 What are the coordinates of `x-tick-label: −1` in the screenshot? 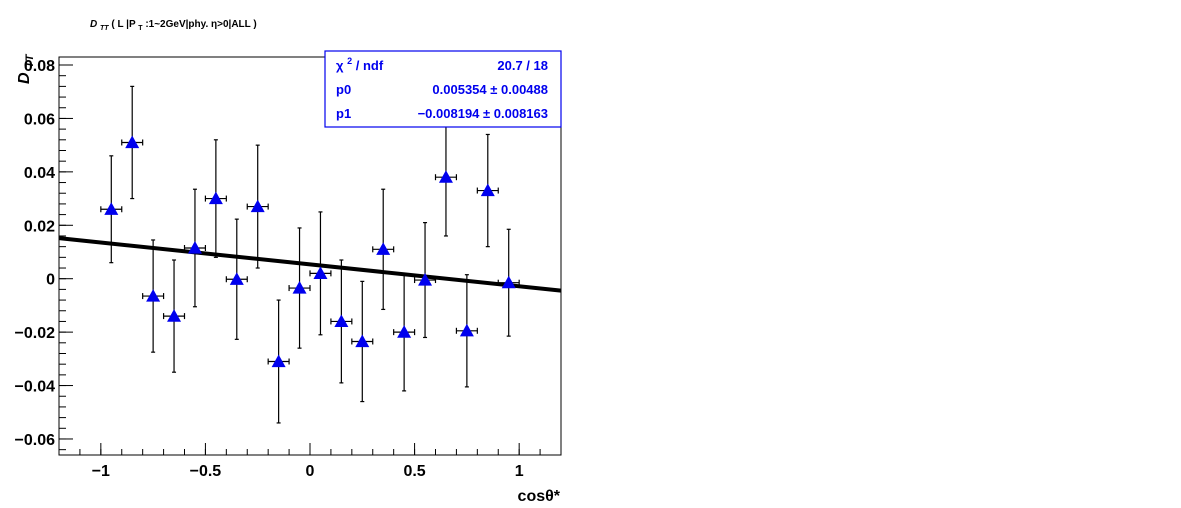 It's located at (101, 471).